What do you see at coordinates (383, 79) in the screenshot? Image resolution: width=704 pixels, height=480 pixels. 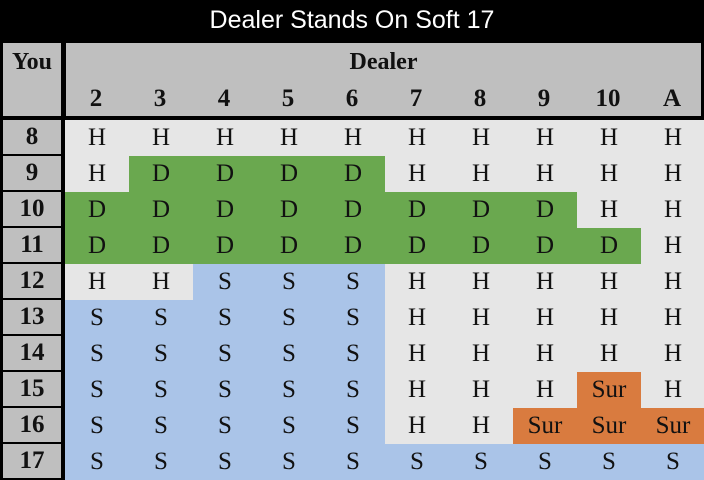 I see `dealer-header: Dealer` at bounding box center [383, 79].